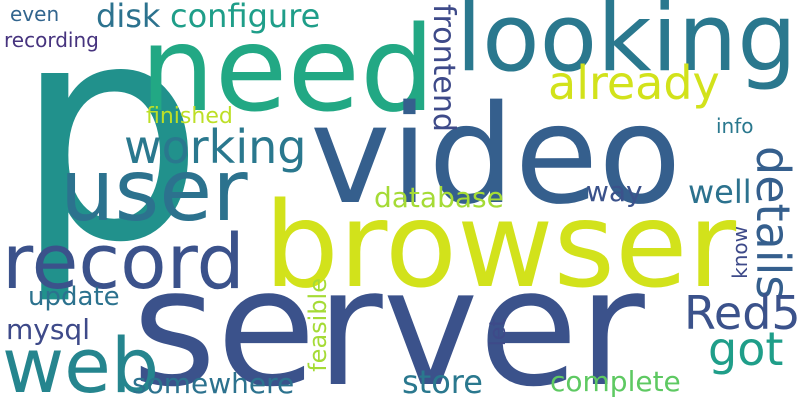 The height and width of the screenshot is (400, 800). Describe the element at coordinates (48, 329) in the screenshot. I see `word-mysql: mysql` at that location.